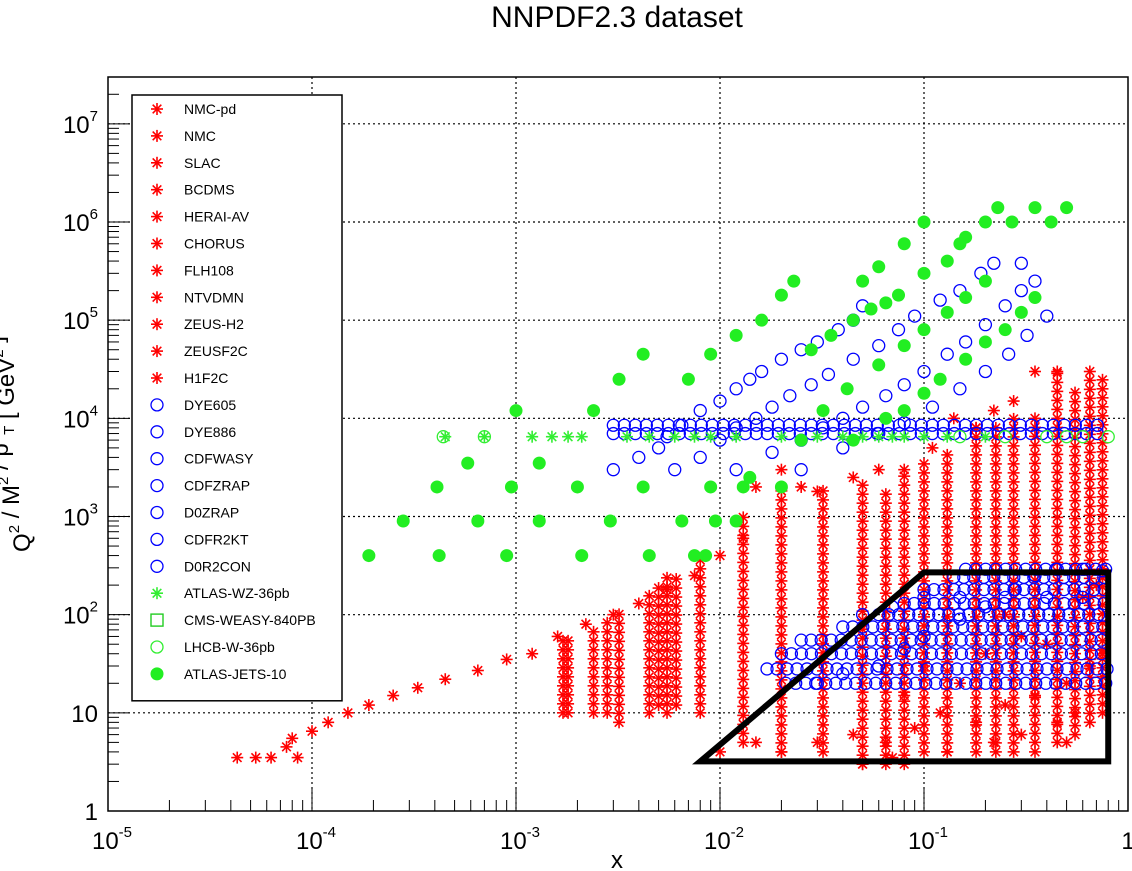  I want to click on y-tick-label: 102, so click(80, 614).